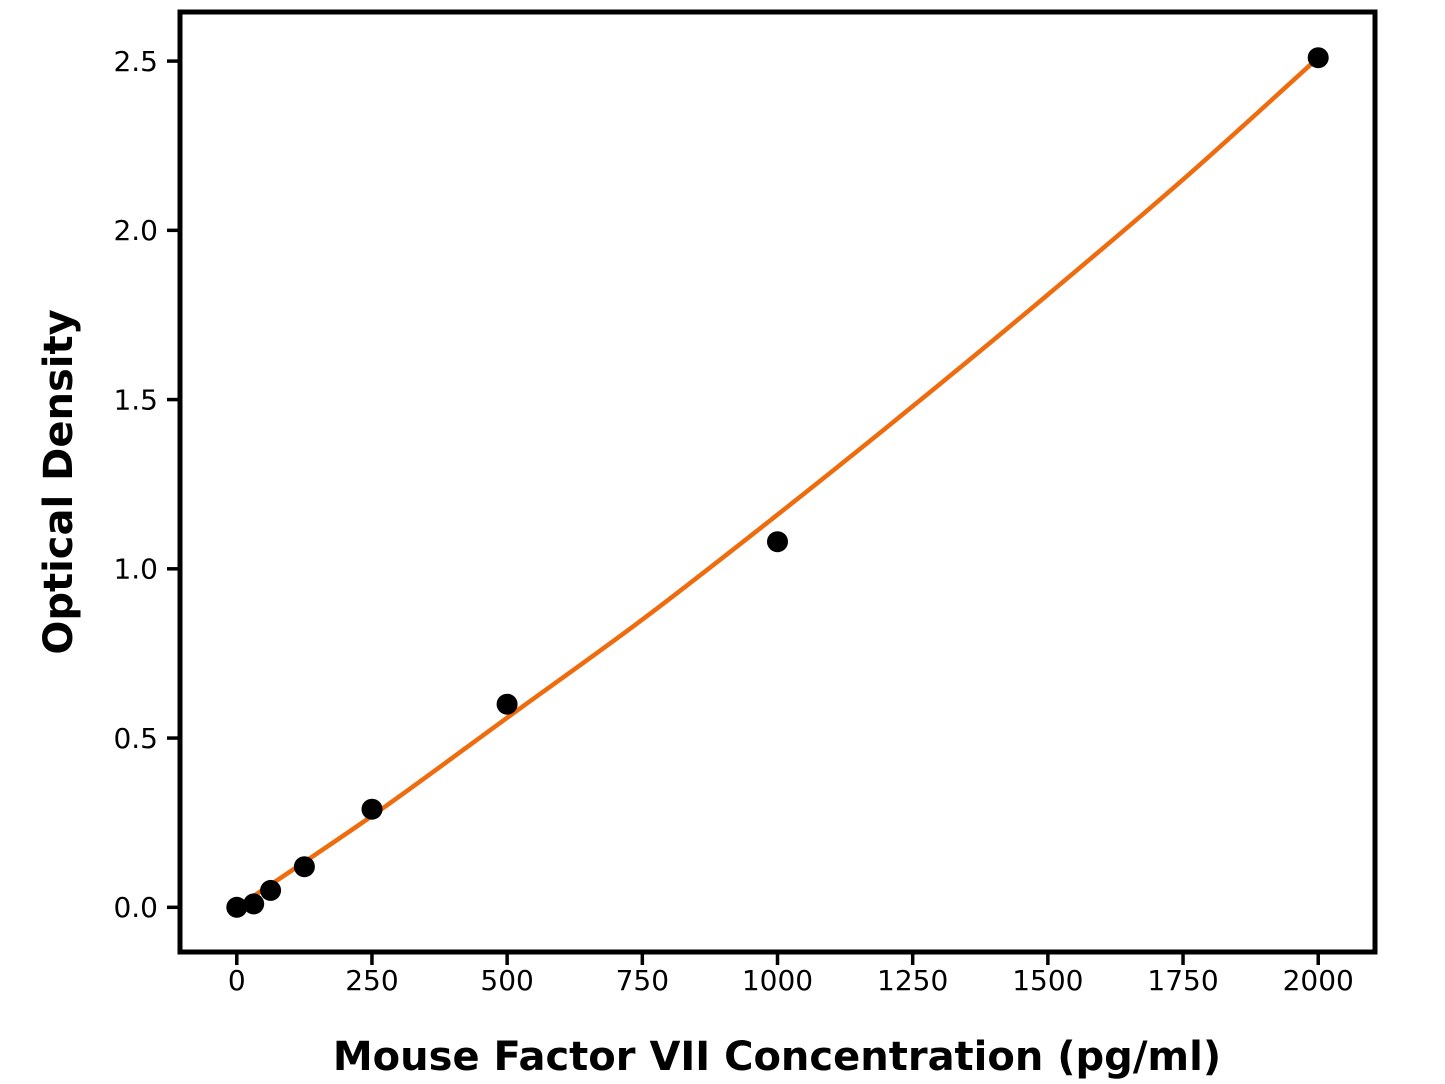 The height and width of the screenshot is (1084, 1445). Describe the element at coordinates (1047, 980) in the screenshot. I see `x-axis-tick-label: 1500` at that location.